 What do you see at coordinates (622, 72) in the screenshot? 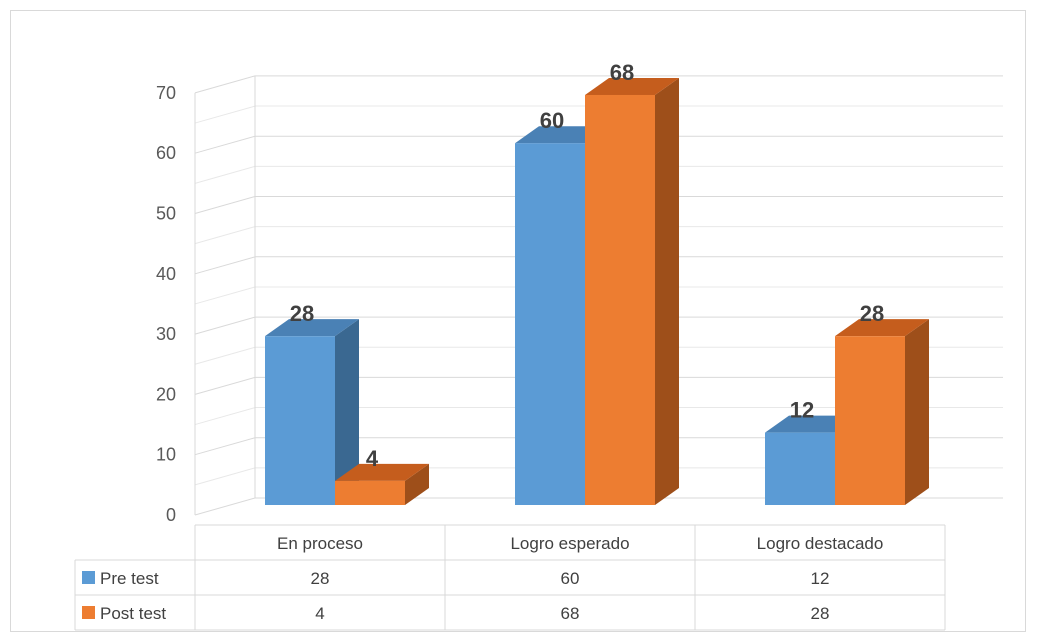
I see `data-label: 68` at bounding box center [622, 72].